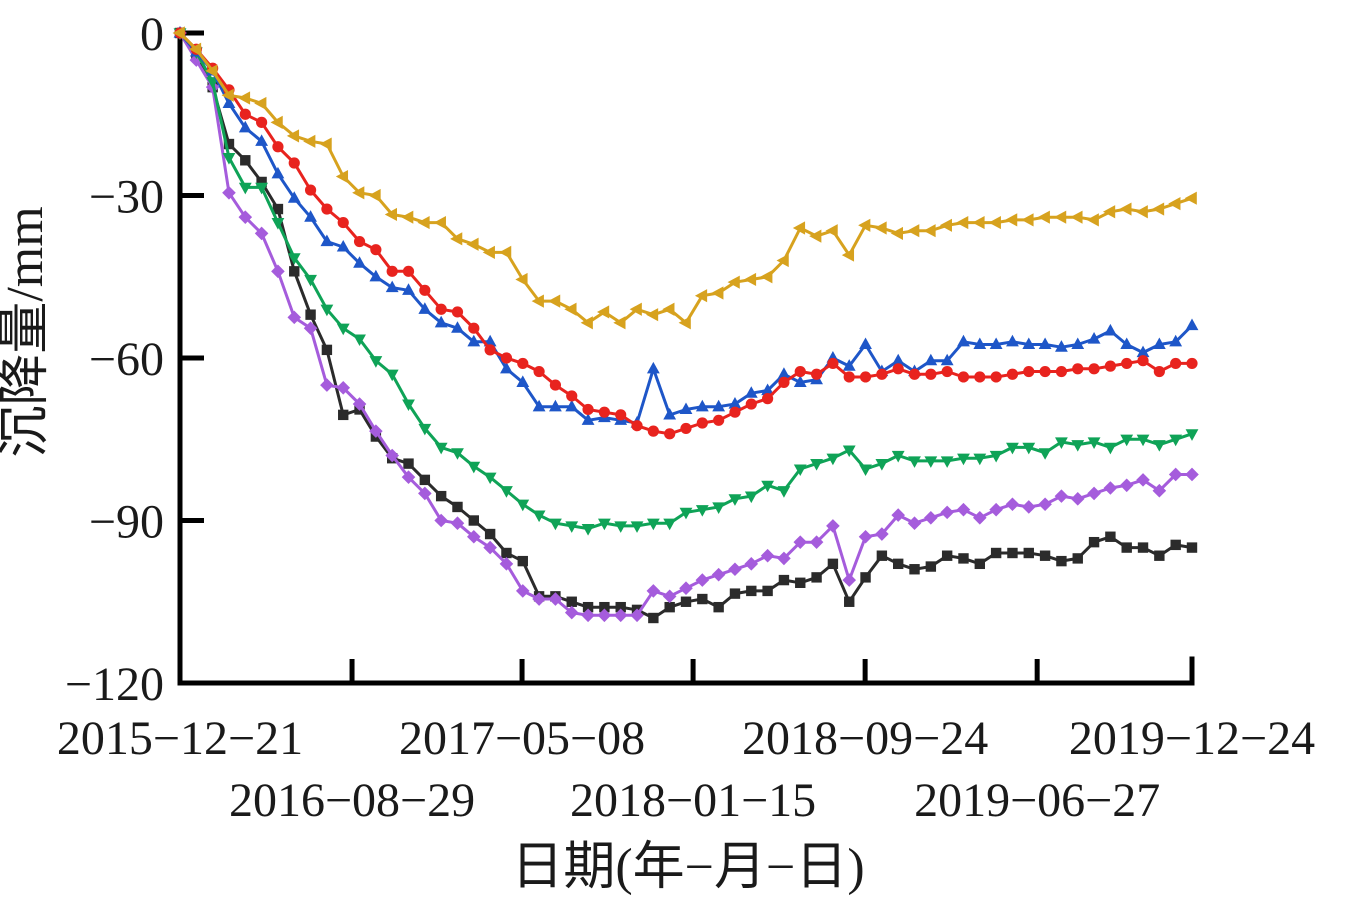 Image resolution: width=1346 pixels, height=911 pixels. What do you see at coordinates (152, 34) in the screenshot?
I see `y-tick-label: 0` at bounding box center [152, 34].